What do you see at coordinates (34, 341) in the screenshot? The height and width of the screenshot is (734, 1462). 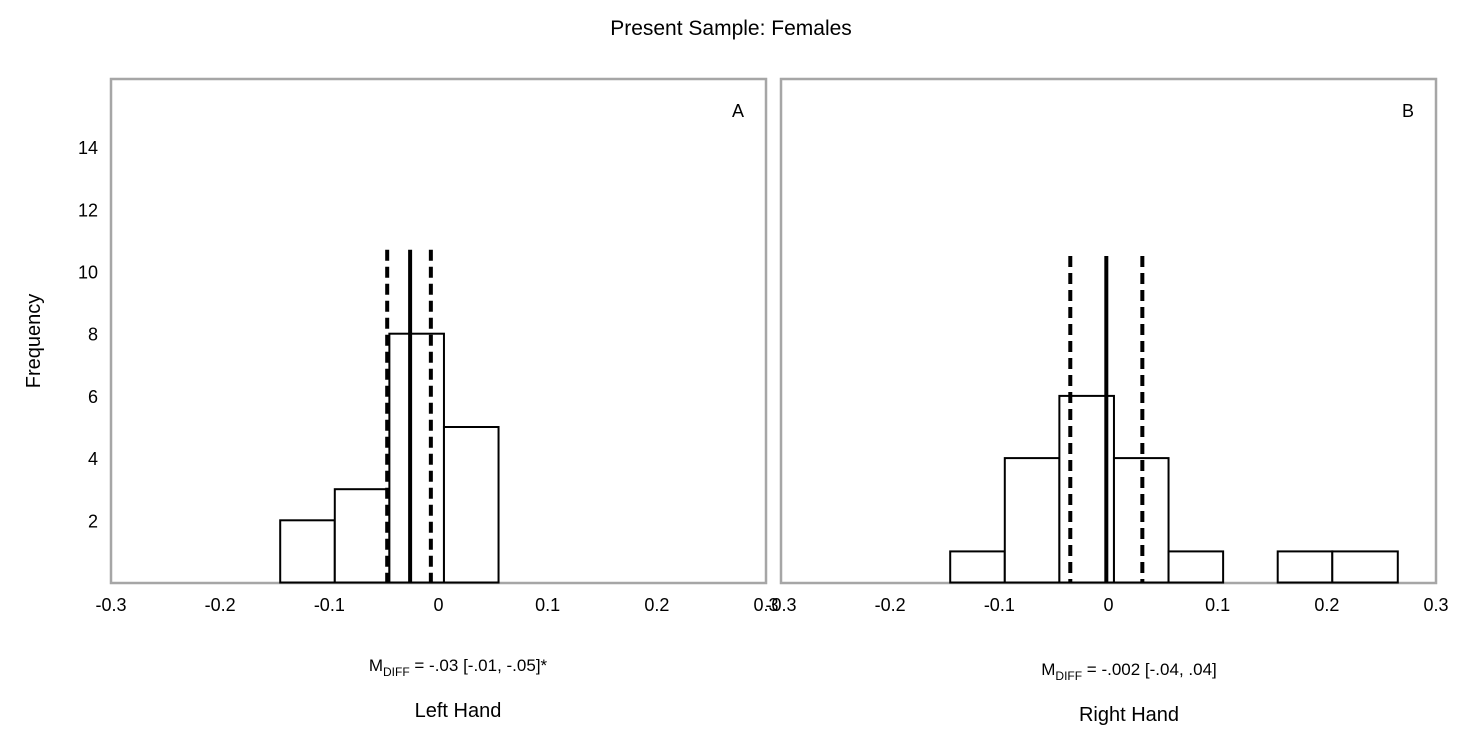 I see `y-axis-label: Frequency` at bounding box center [34, 341].